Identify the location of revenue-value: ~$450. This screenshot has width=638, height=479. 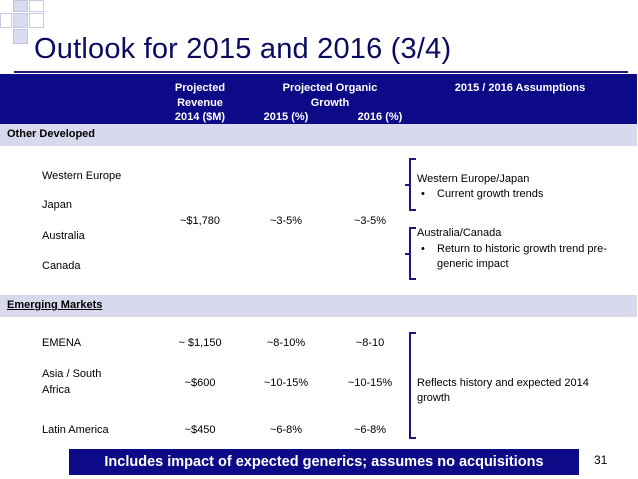
(200, 430).